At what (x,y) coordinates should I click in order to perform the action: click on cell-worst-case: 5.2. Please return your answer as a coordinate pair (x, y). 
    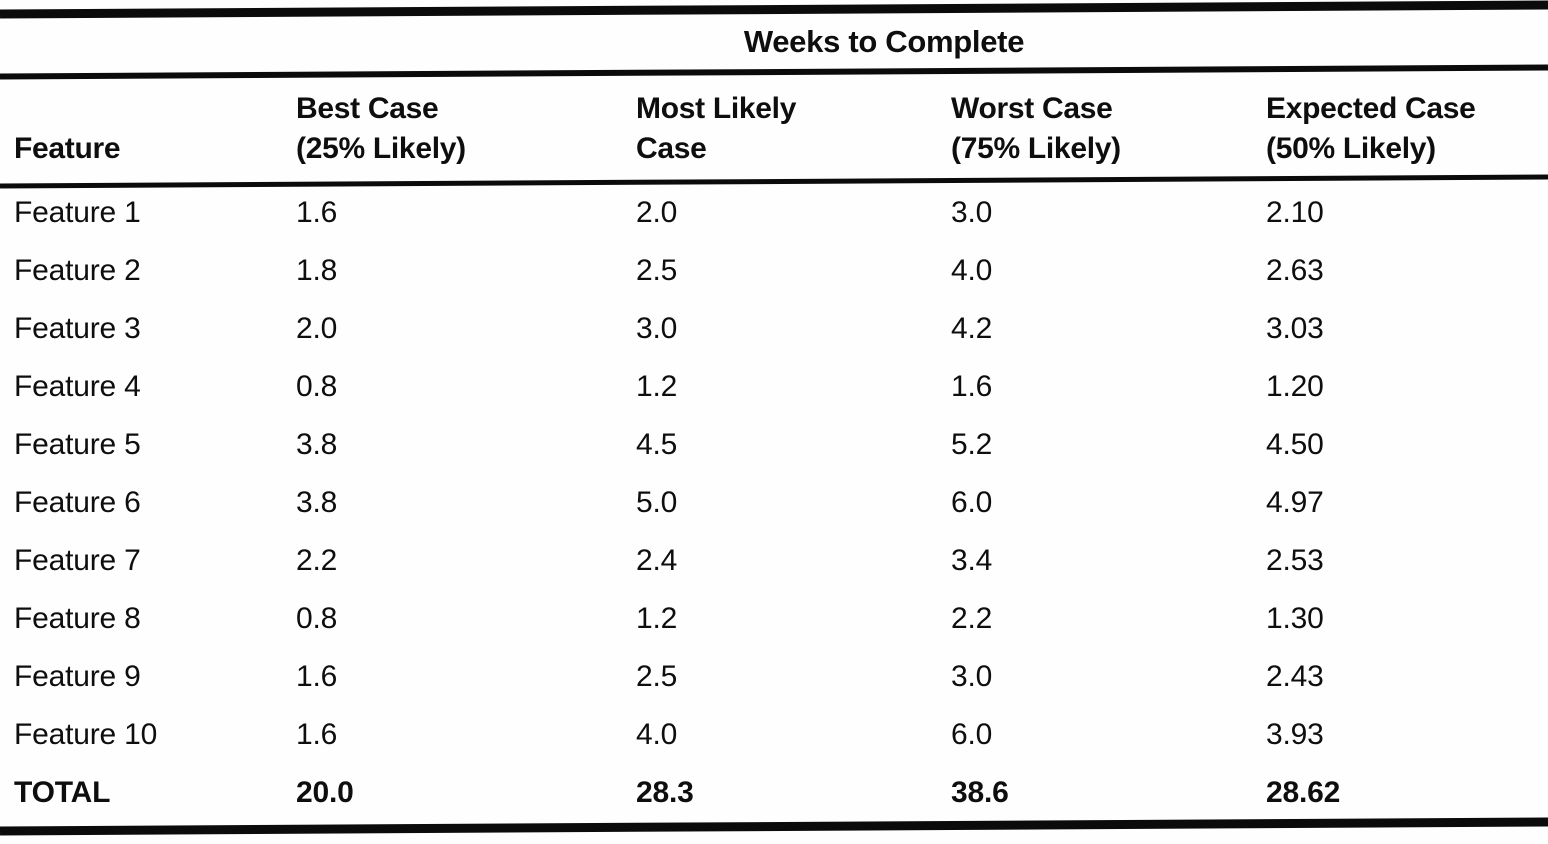
    Looking at the image, I should click on (972, 444).